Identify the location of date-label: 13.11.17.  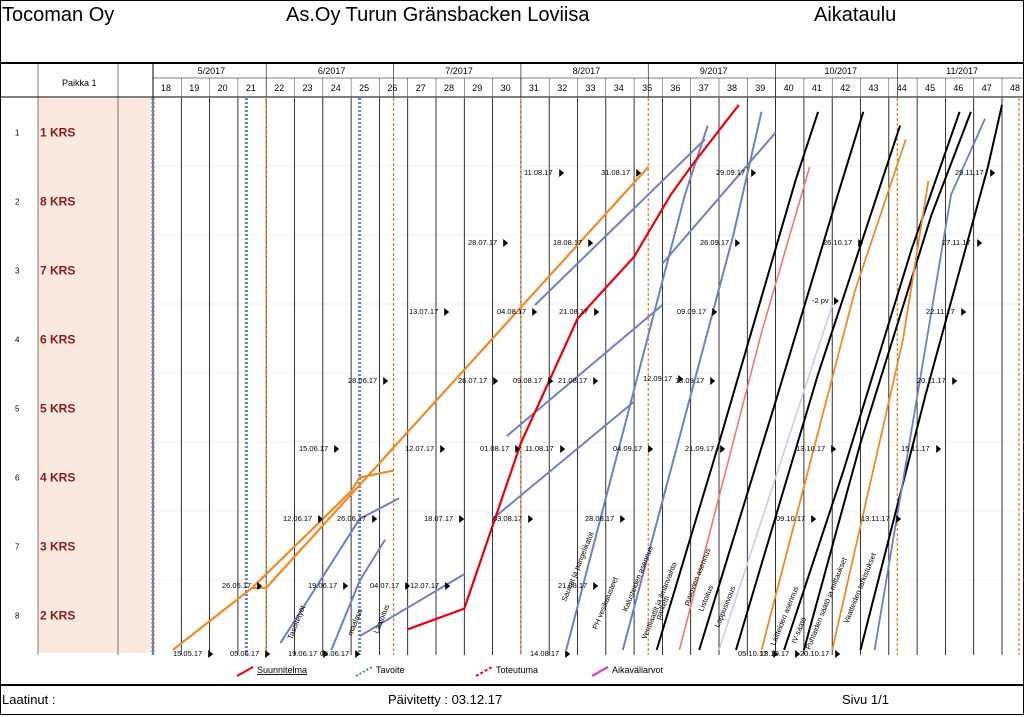
(875, 518).